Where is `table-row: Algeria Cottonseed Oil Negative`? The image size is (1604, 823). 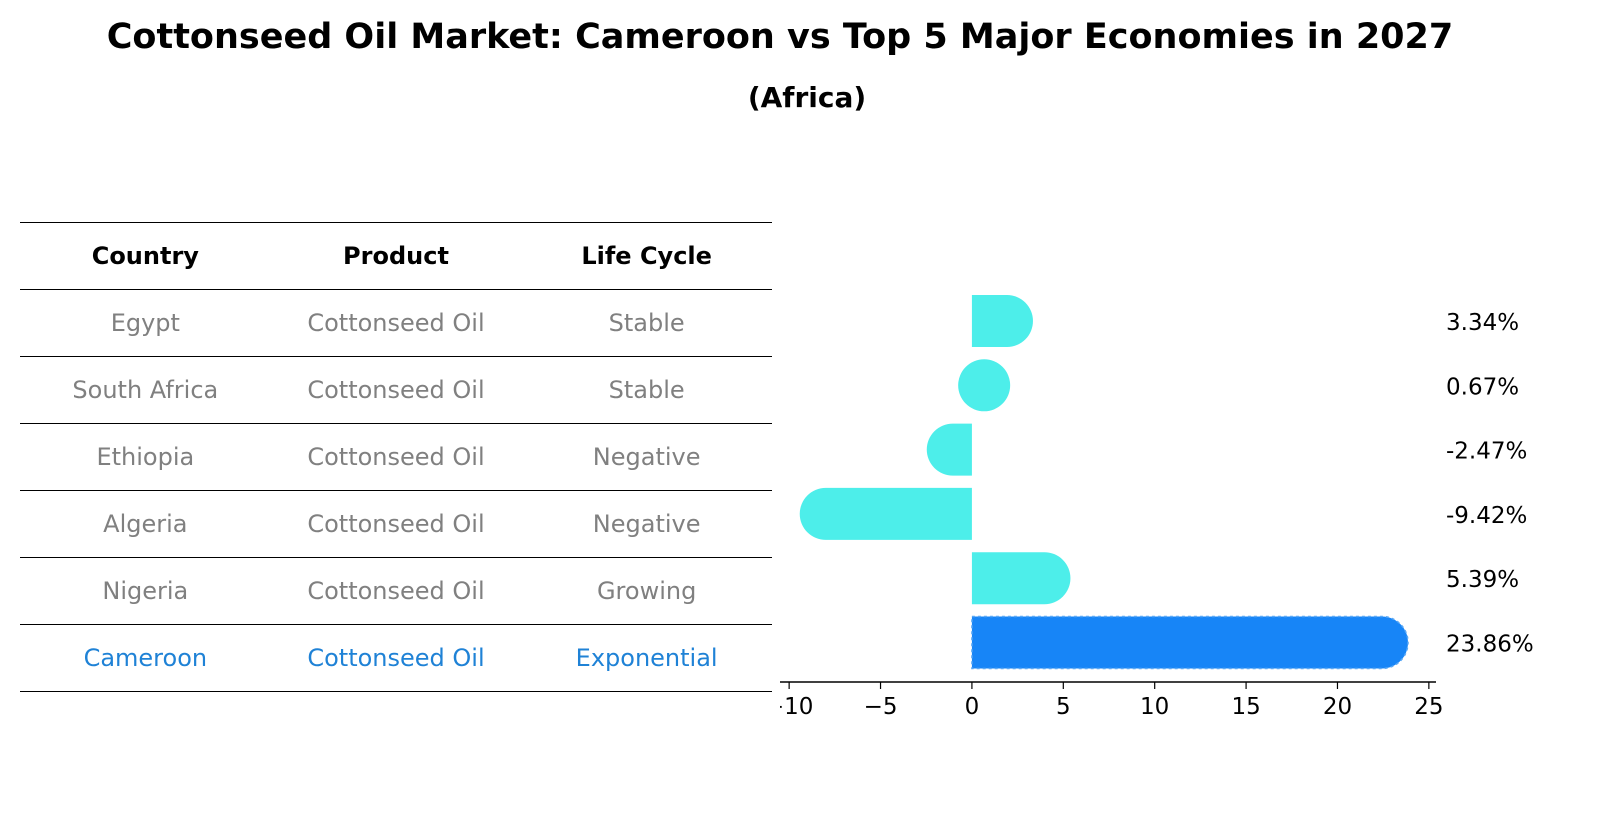
table-row: Algeria Cottonseed Oil Negative is located at coordinates (396, 524).